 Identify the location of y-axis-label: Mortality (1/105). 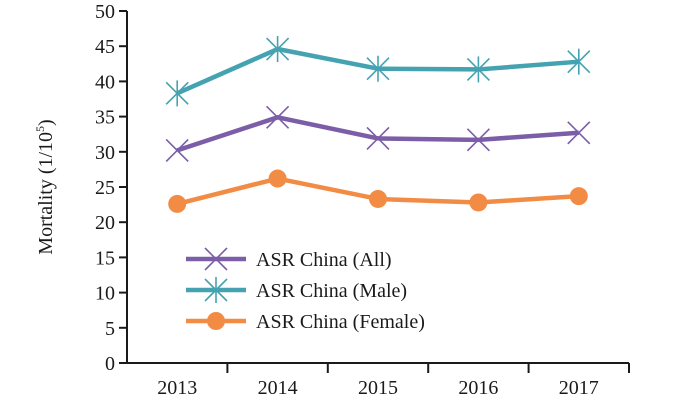
(45, 186).